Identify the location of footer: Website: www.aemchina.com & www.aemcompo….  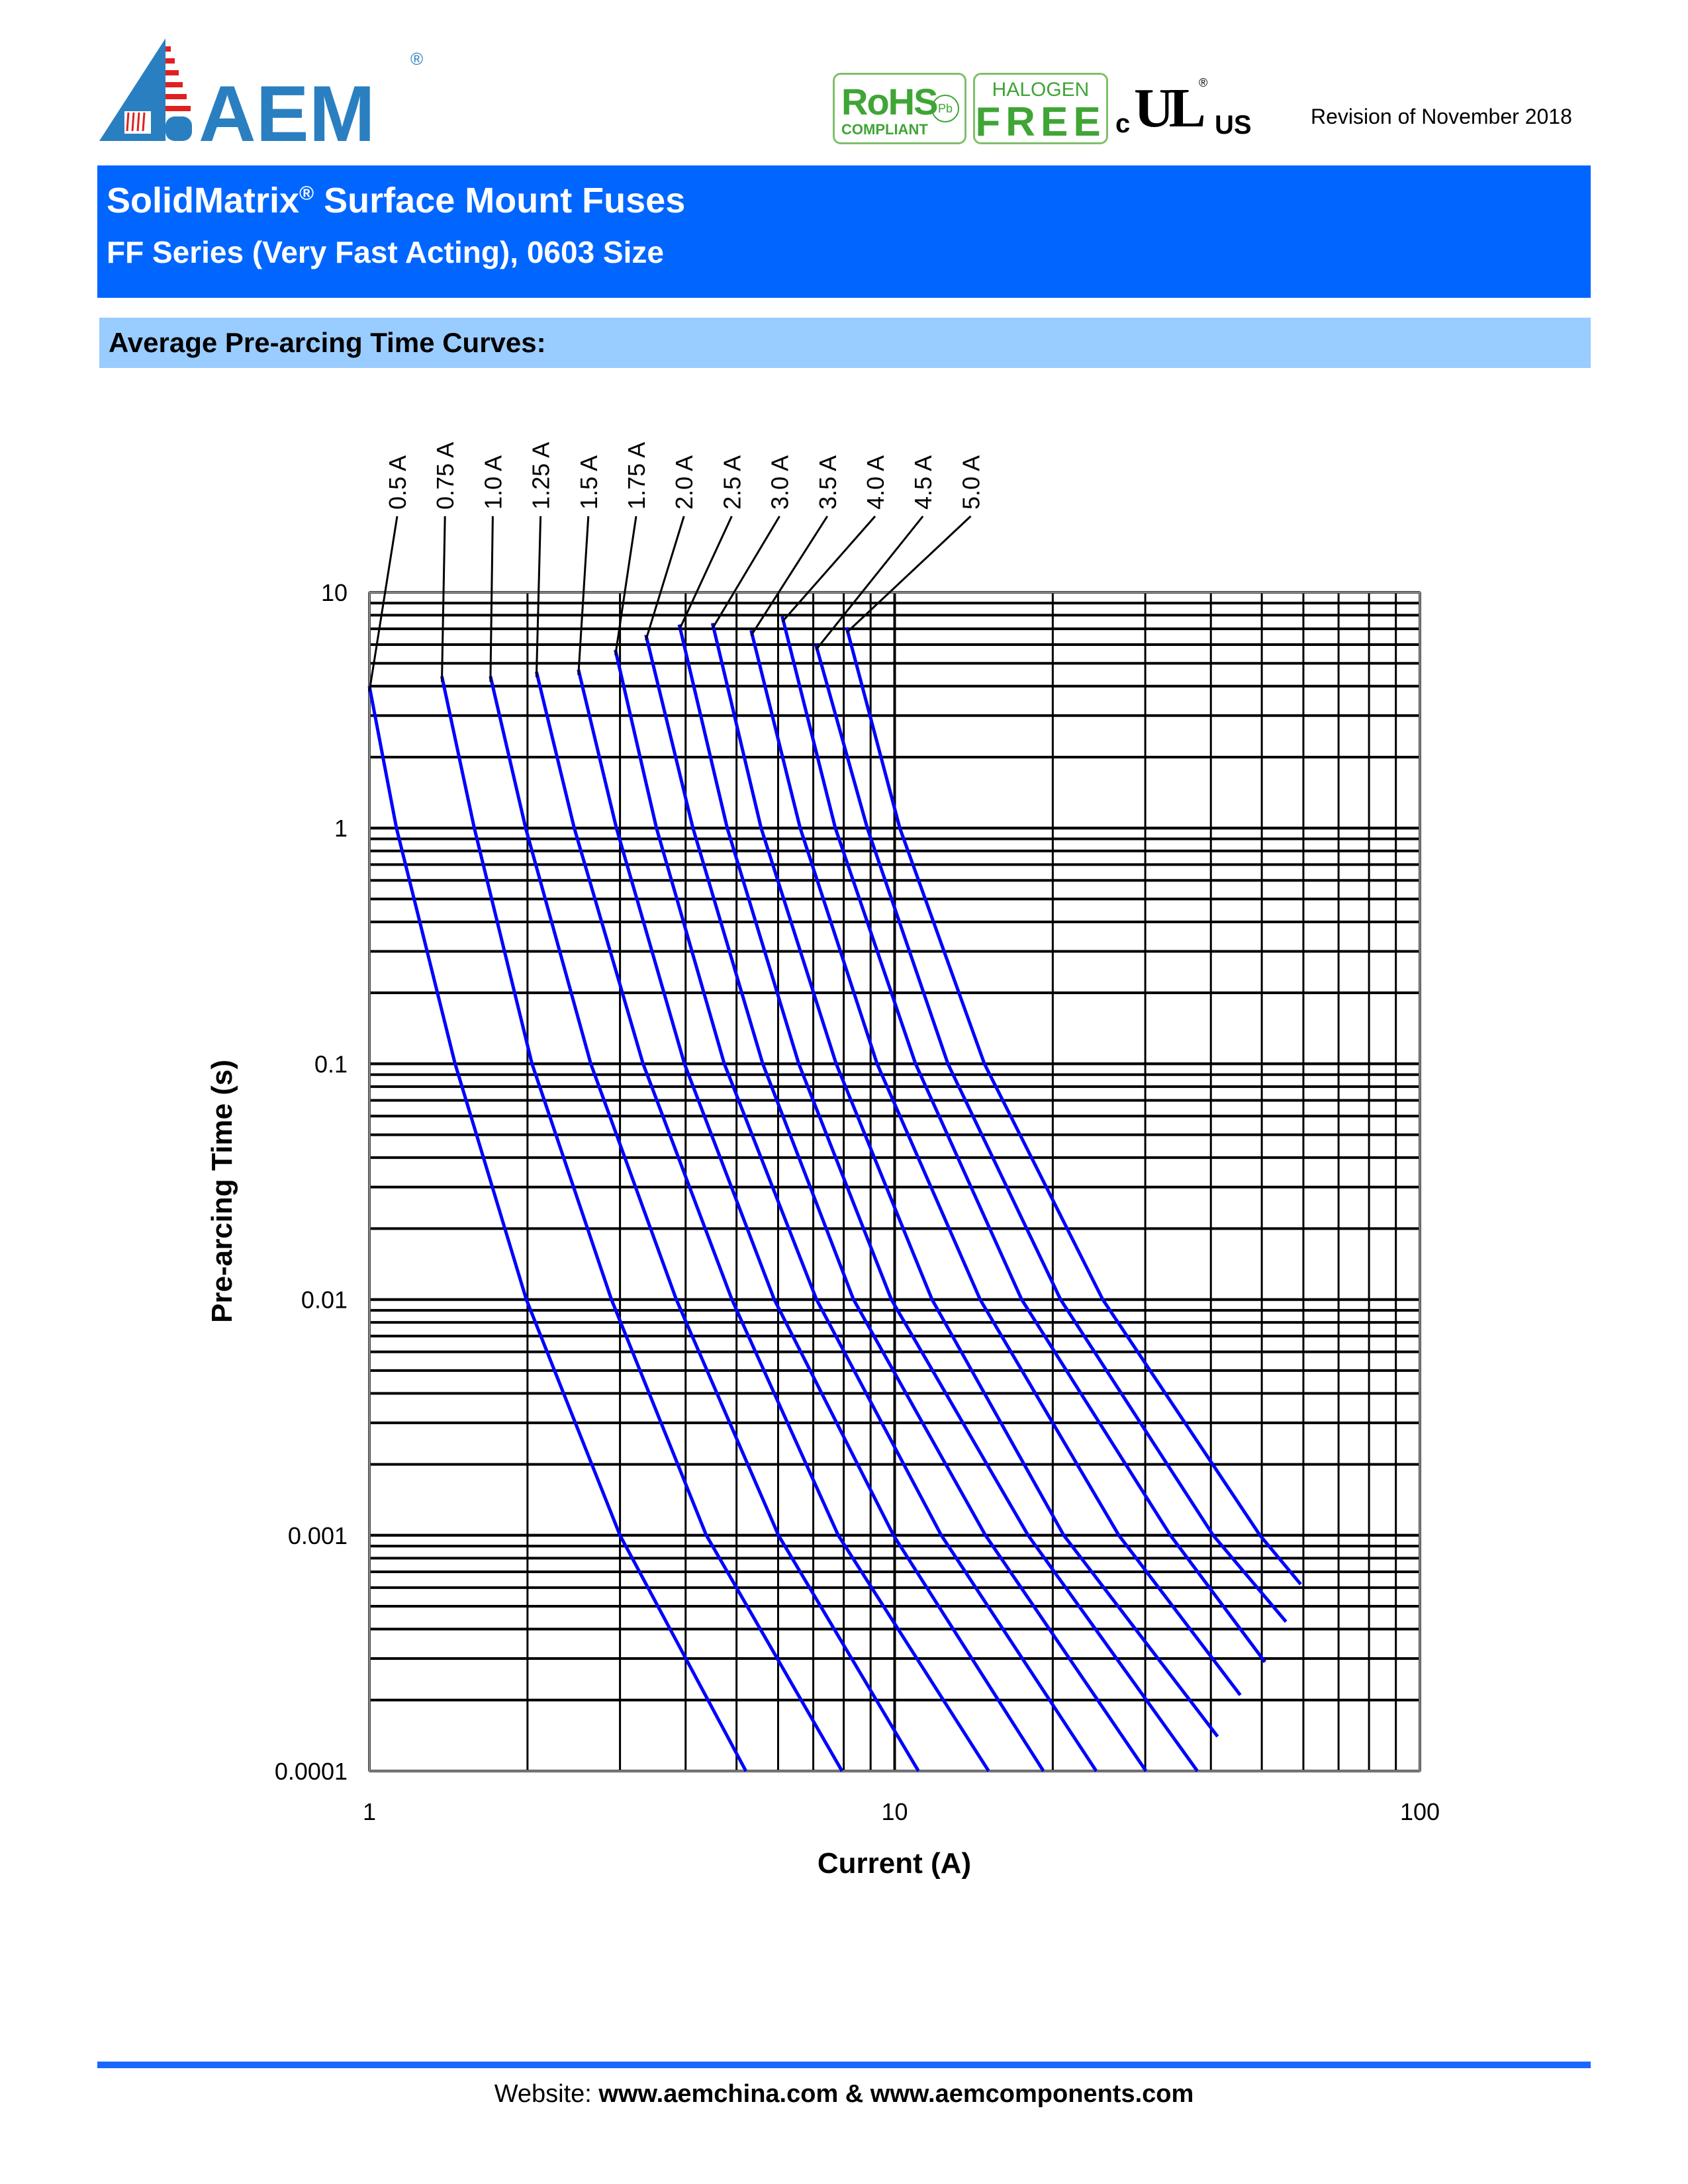
(844, 2094).